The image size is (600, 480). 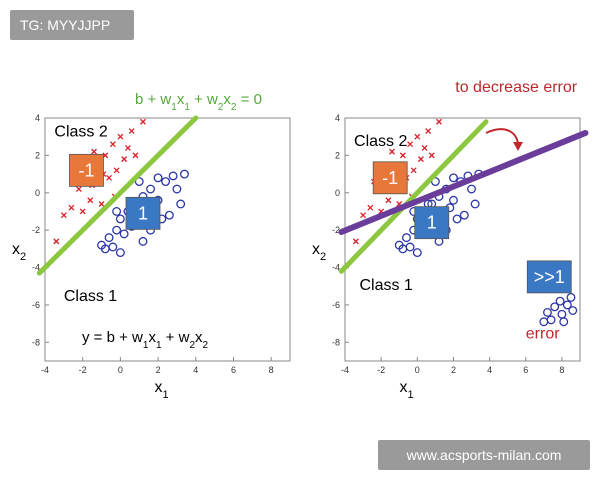 I want to click on right-y-tick-label: 2, so click(x=337, y=155).